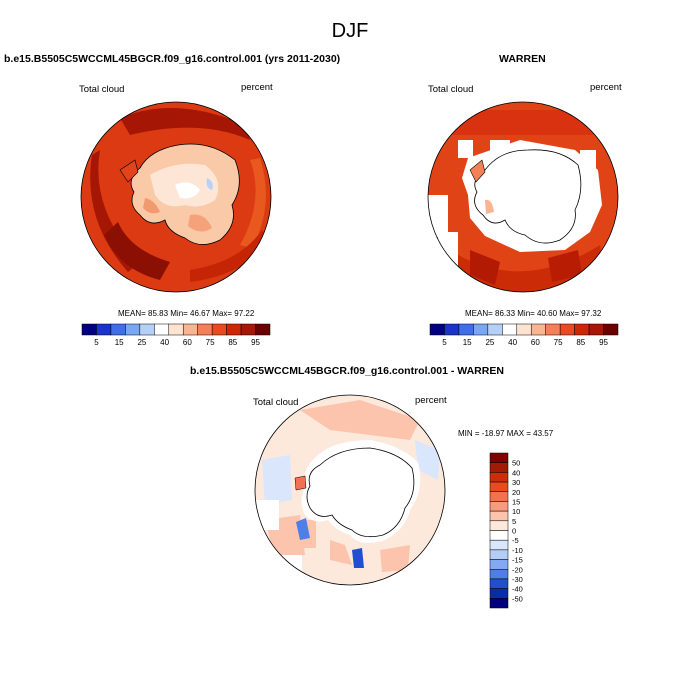 The height and width of the screenshot is (700, 700). Describe the element at coordinates (516, 492) in the screenshot. I see `colorbar-tick-label: 20` at that location.